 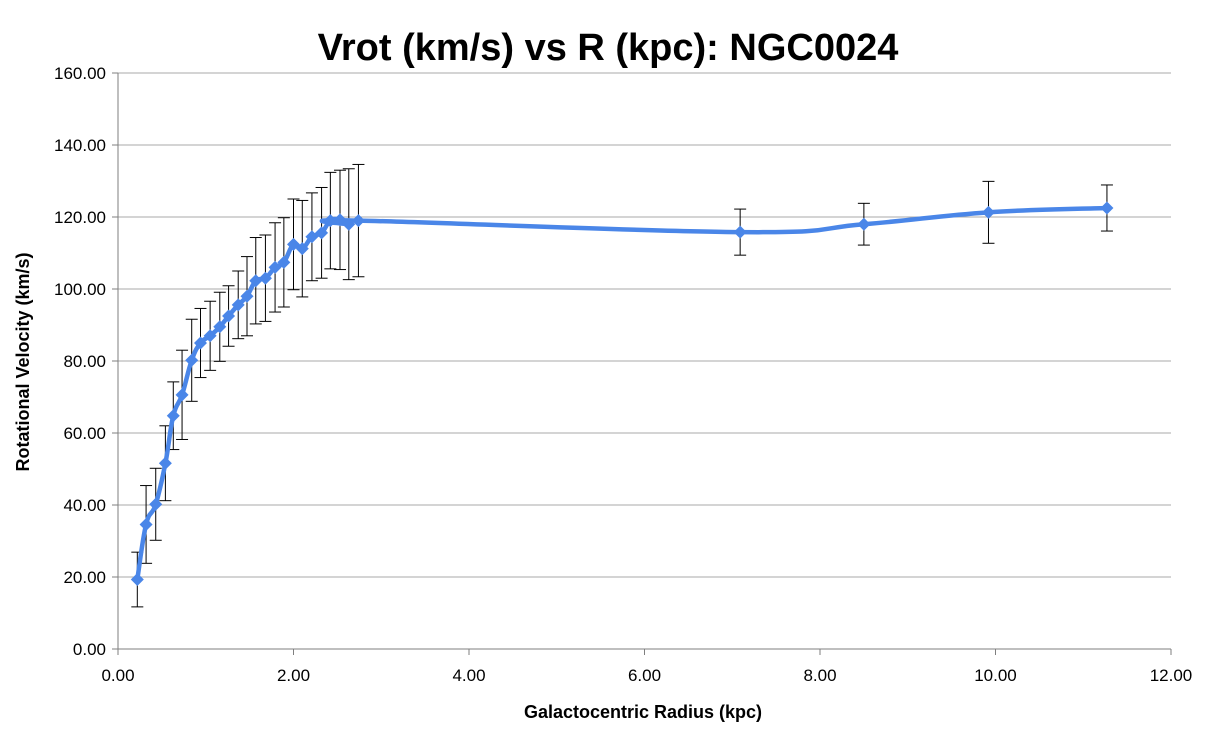 I want to click on x-tick-label: 0.00, so click(x=117, y=675).